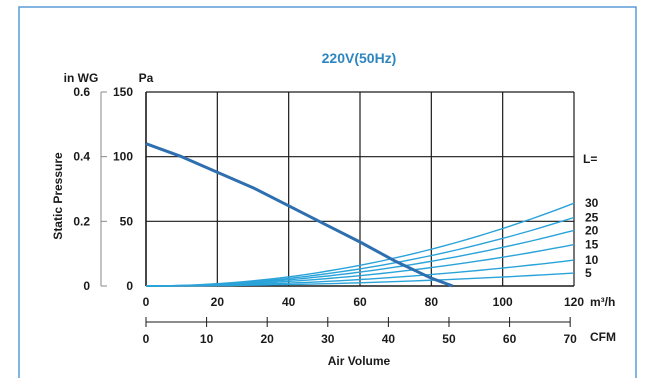 The height and width of the screenshot is (378, 664). Describe the element at coordinates (81, 92) in the screenshot. I see `y-tick-label-inwg: 0.6` at that location.